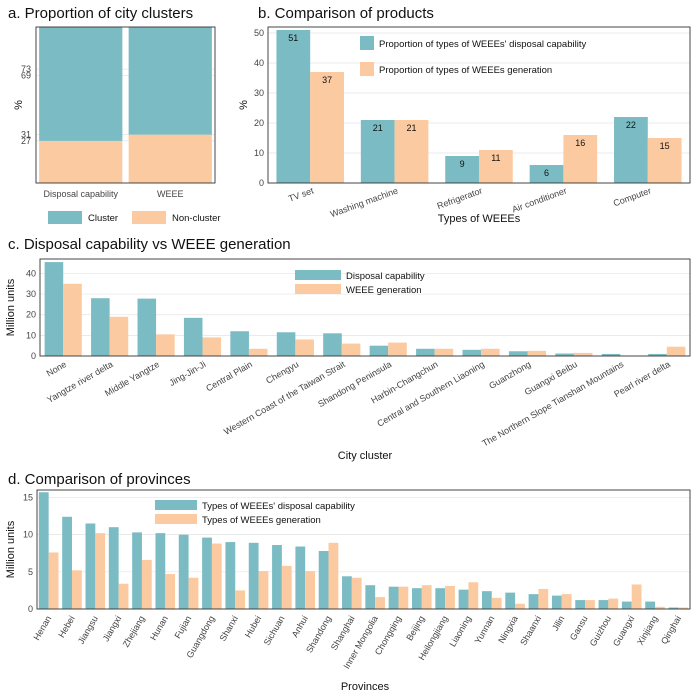  Describe the element at coordinates (384, 290) in the screenshot. I see `panel-c-legend-label-generation: WEEE generation` at that location.